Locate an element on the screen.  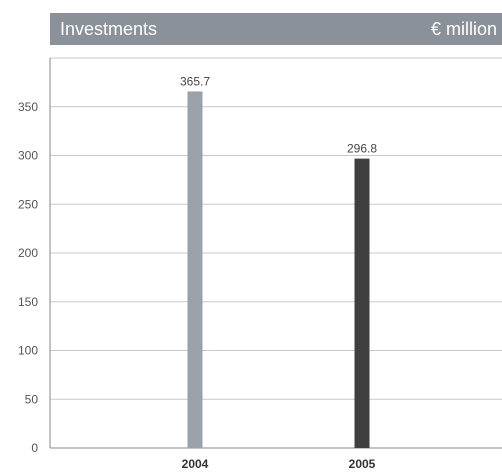
bar-2004 is located at coordinates (195, 269).